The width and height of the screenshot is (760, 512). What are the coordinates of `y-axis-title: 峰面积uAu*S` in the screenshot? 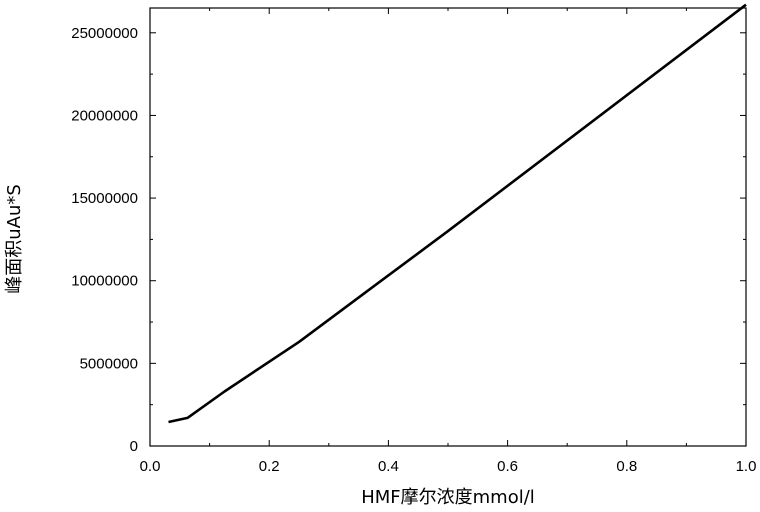 It's located at (14, 239).